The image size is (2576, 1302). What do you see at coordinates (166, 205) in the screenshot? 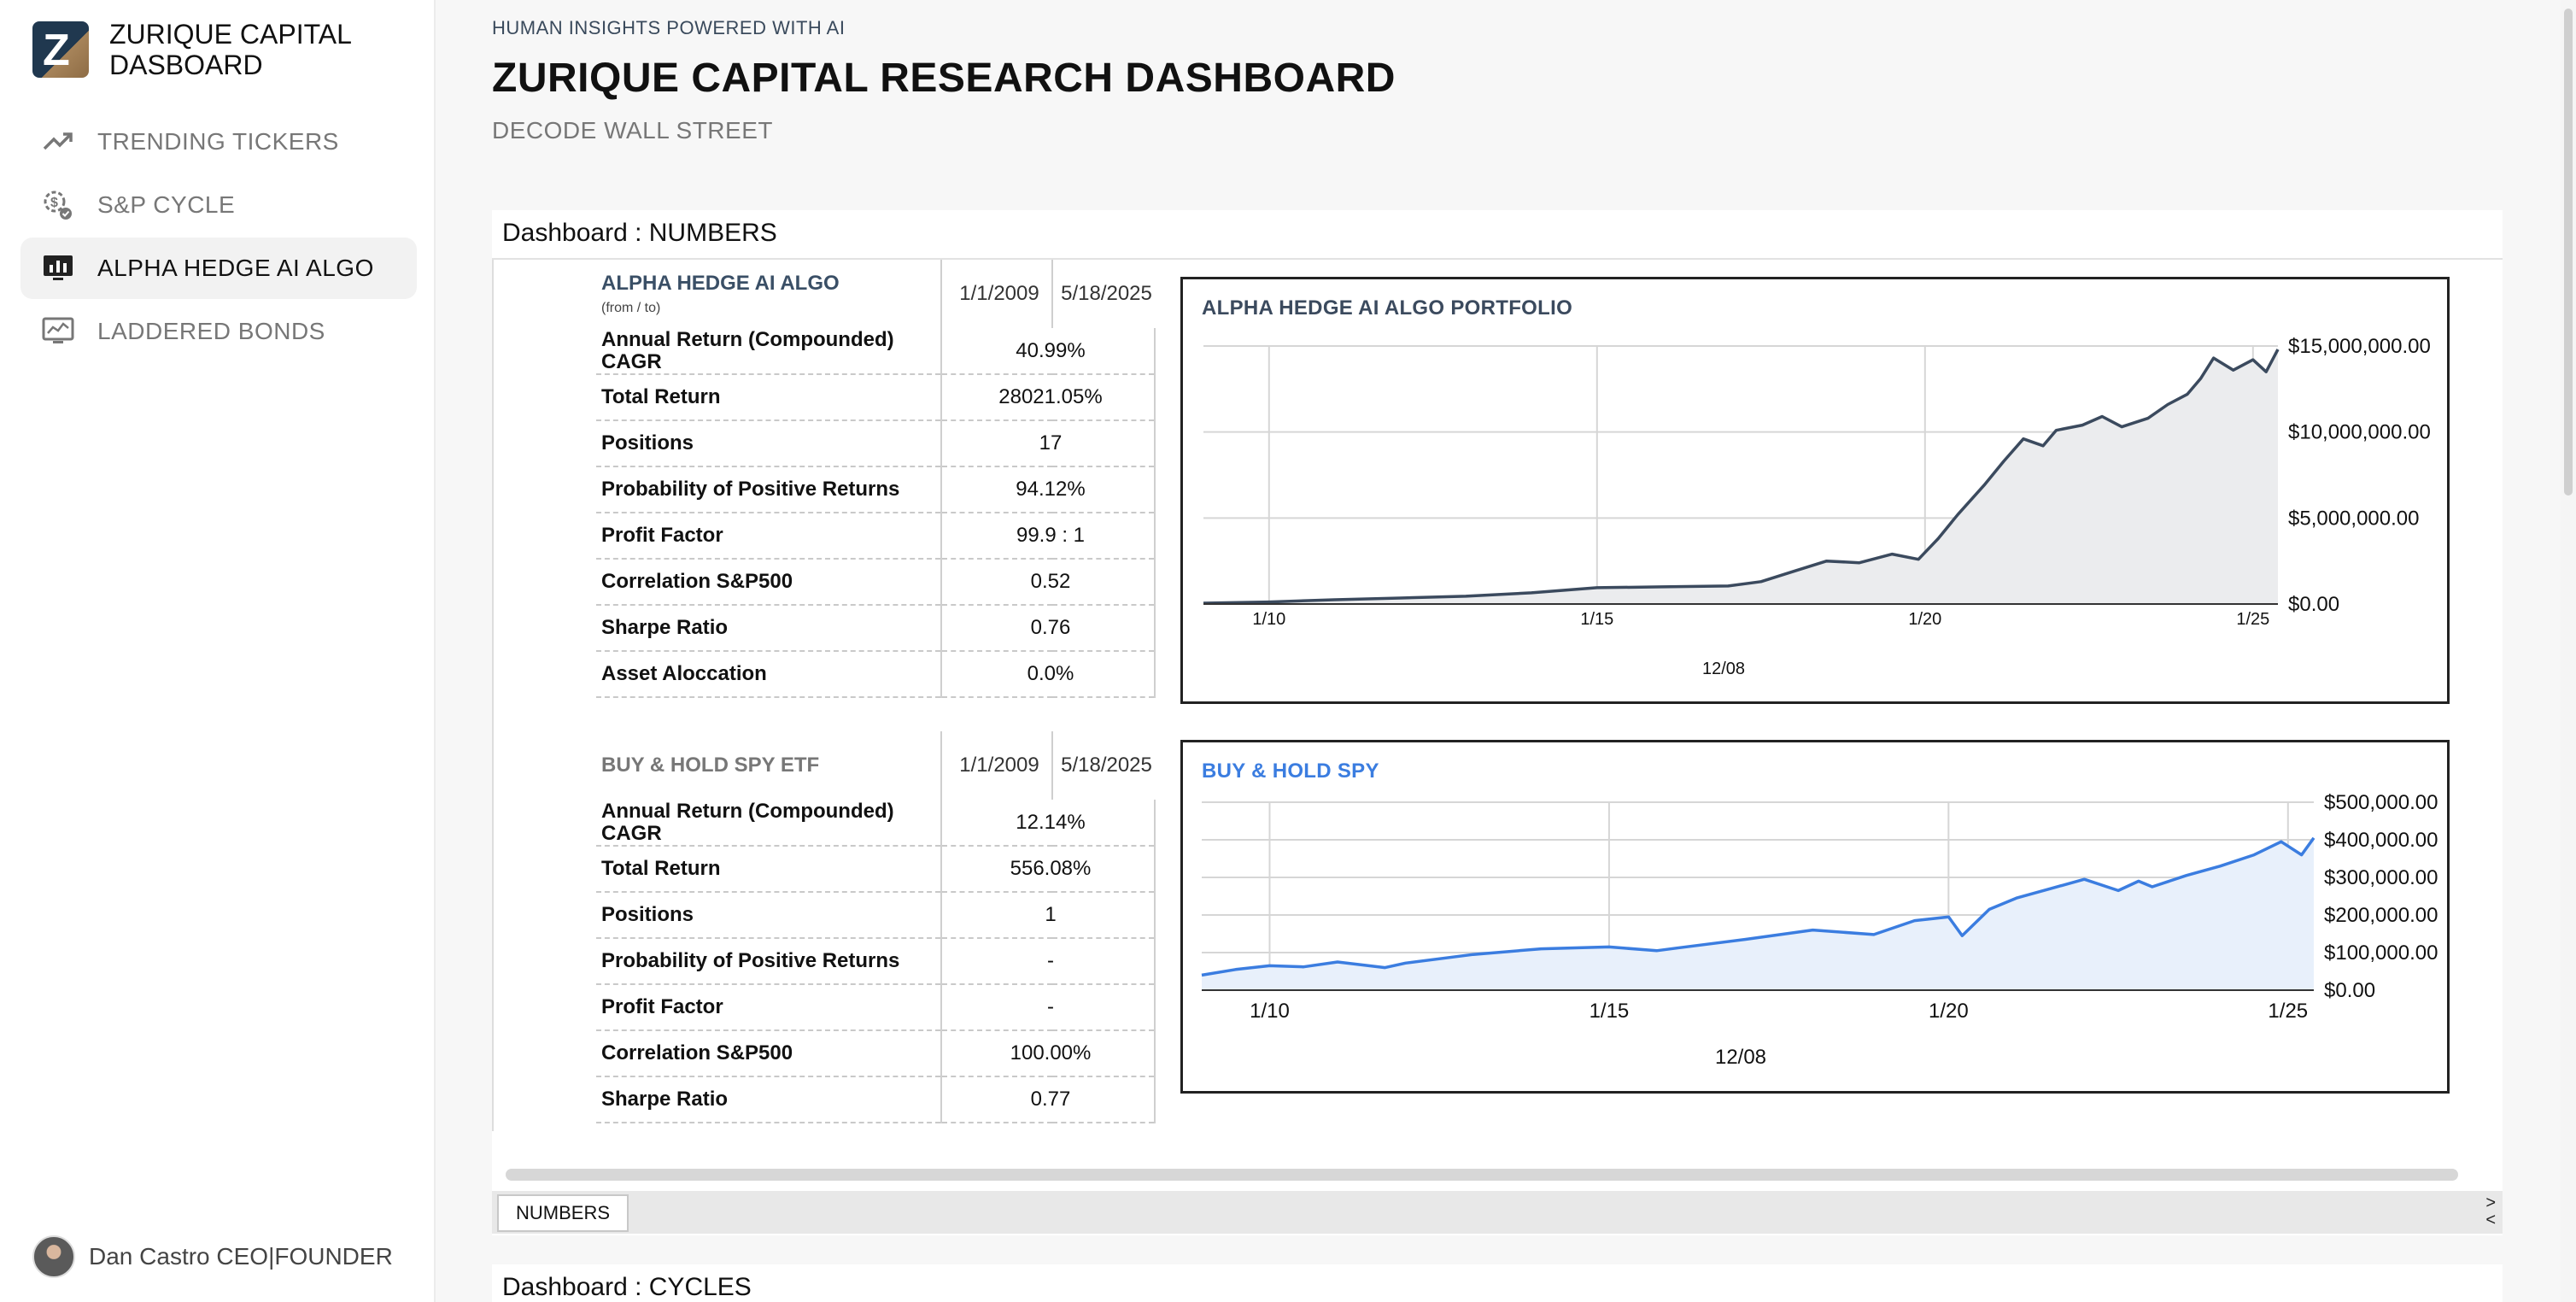
I see `sidebar-item-label: S&P CYCLE` at bounding box center [166, 205].